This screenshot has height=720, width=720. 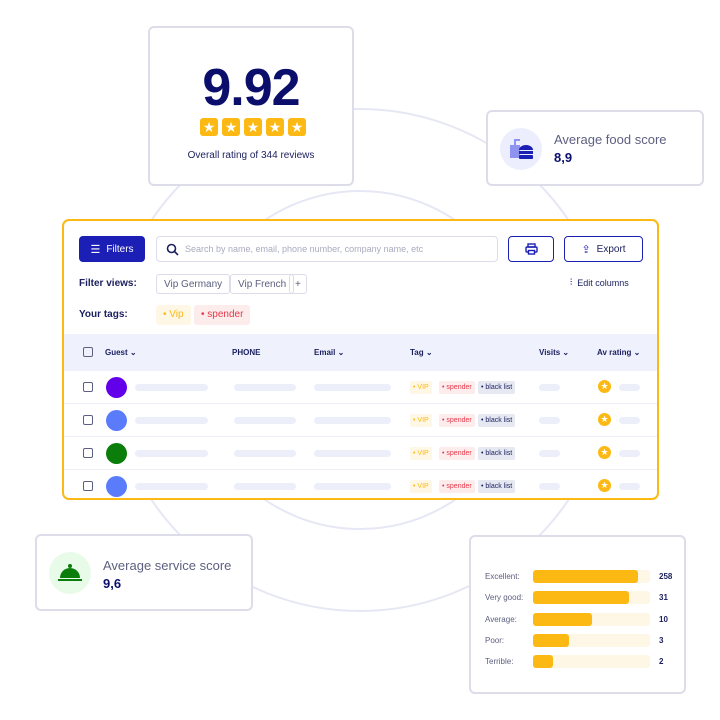 I want to click on filter-views-label: Filter views:, so click(x=108, y=283).